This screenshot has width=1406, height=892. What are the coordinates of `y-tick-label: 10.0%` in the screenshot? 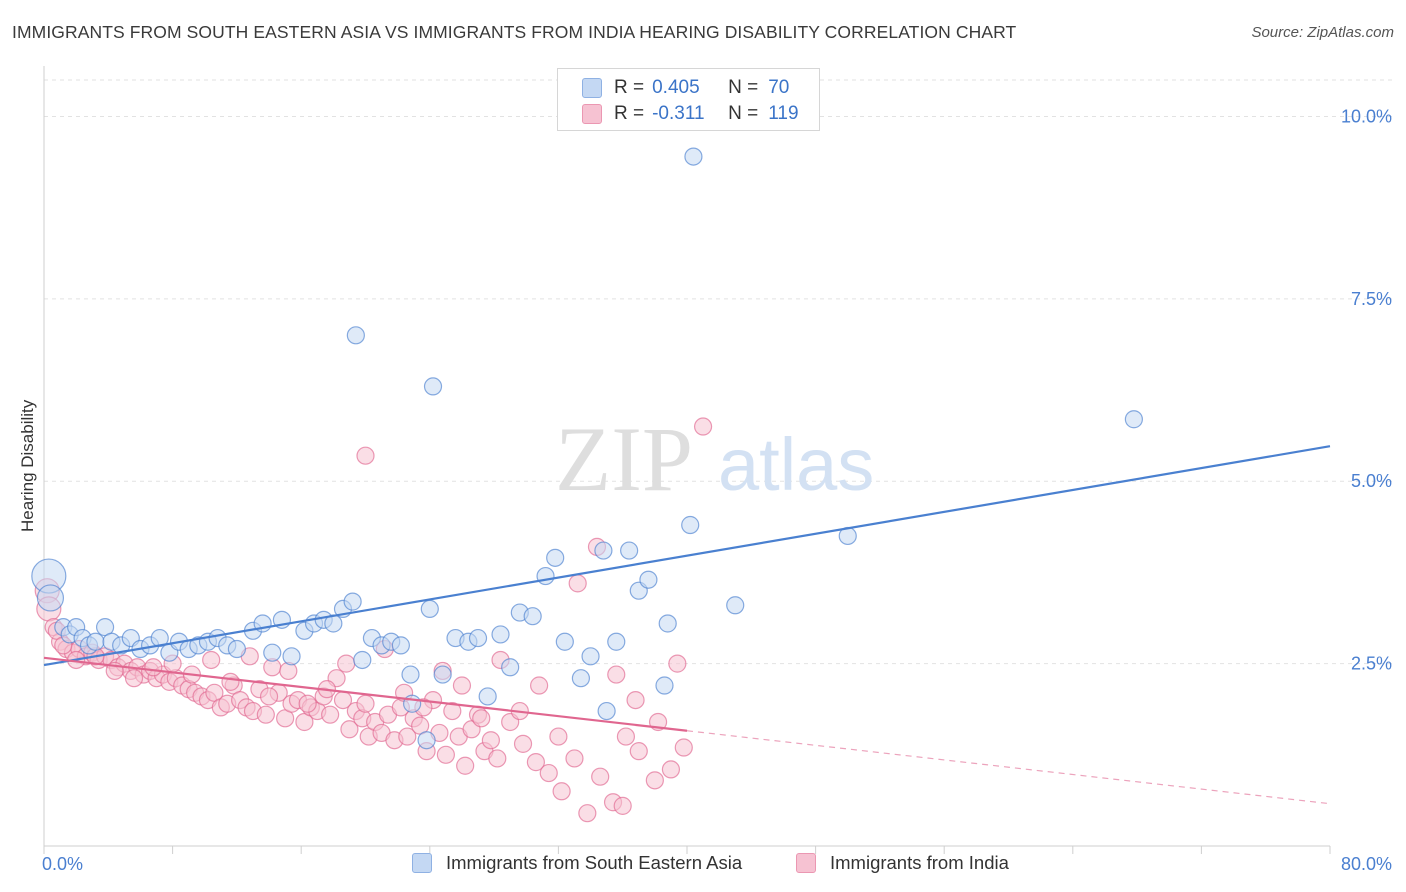 It's located at (1366, 116).